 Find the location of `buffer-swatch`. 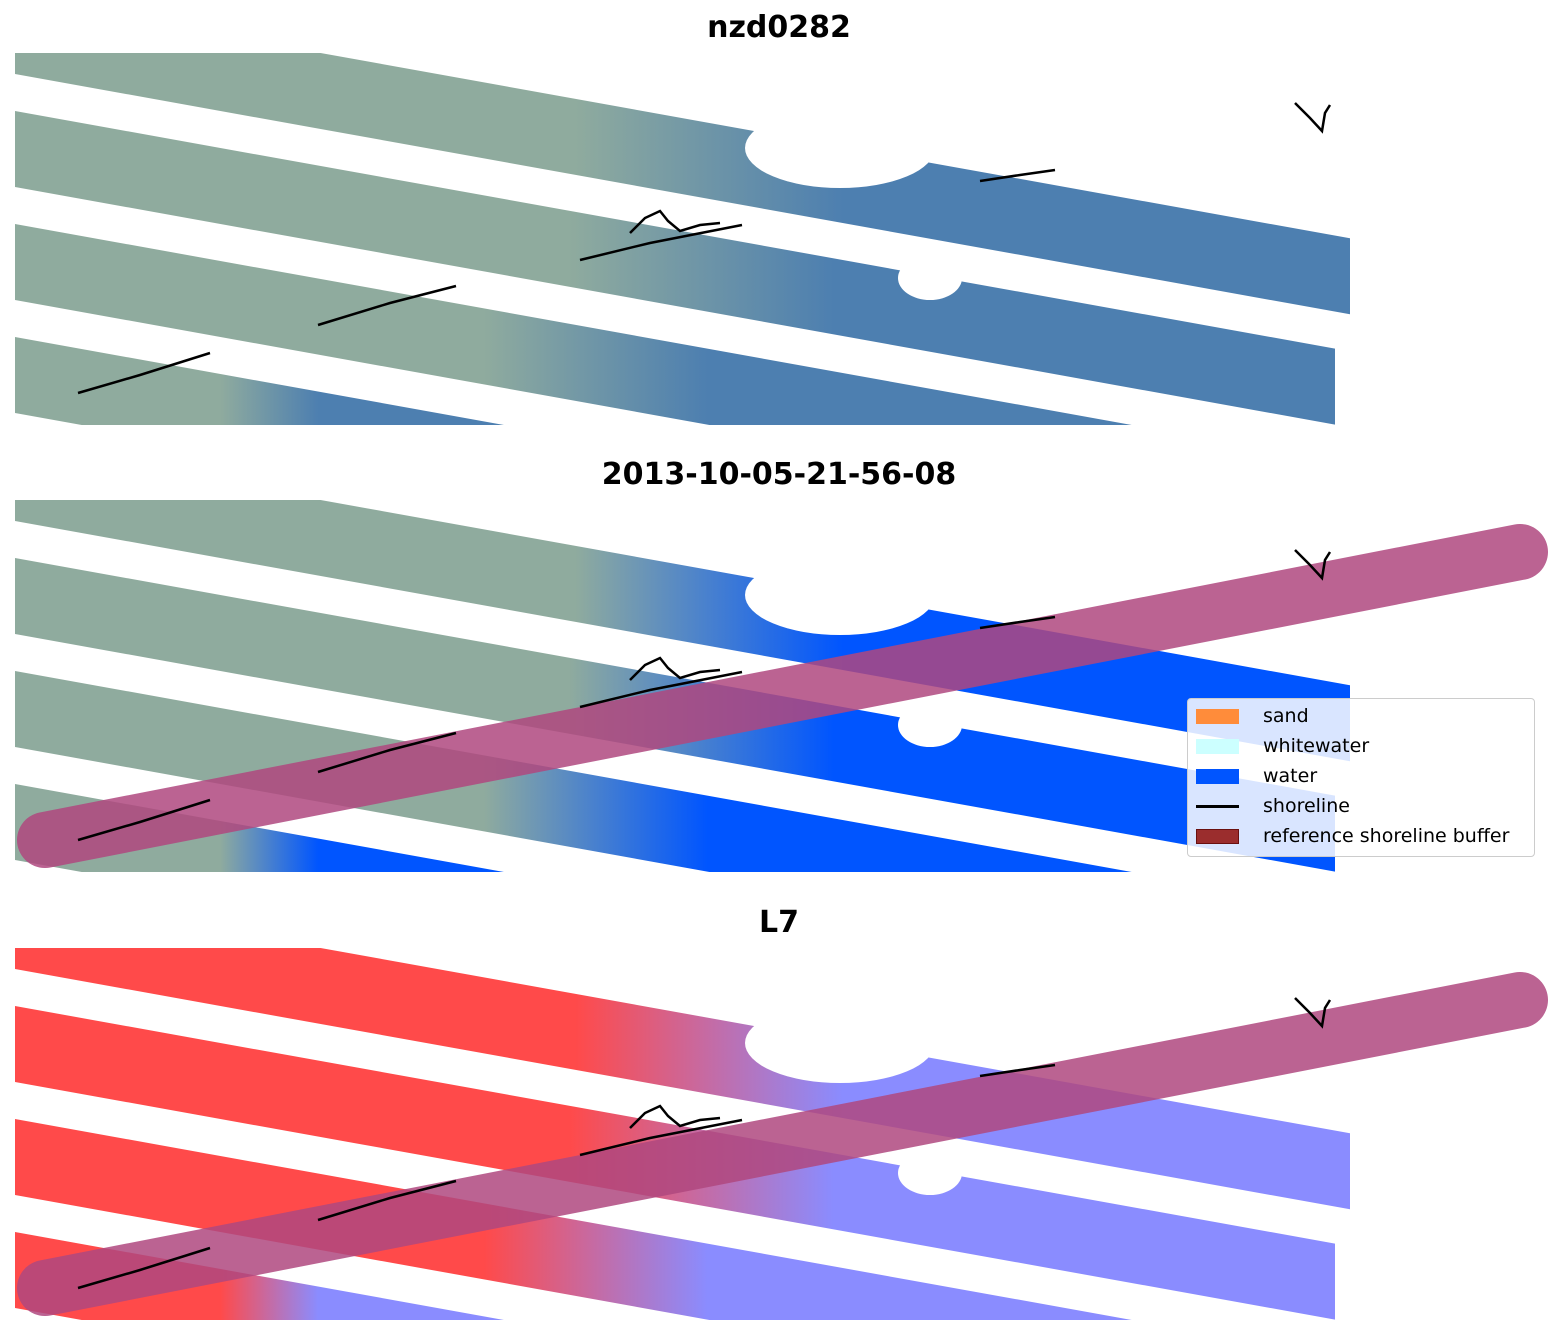

buffer-swatch is located at coordinates (1217, 836).